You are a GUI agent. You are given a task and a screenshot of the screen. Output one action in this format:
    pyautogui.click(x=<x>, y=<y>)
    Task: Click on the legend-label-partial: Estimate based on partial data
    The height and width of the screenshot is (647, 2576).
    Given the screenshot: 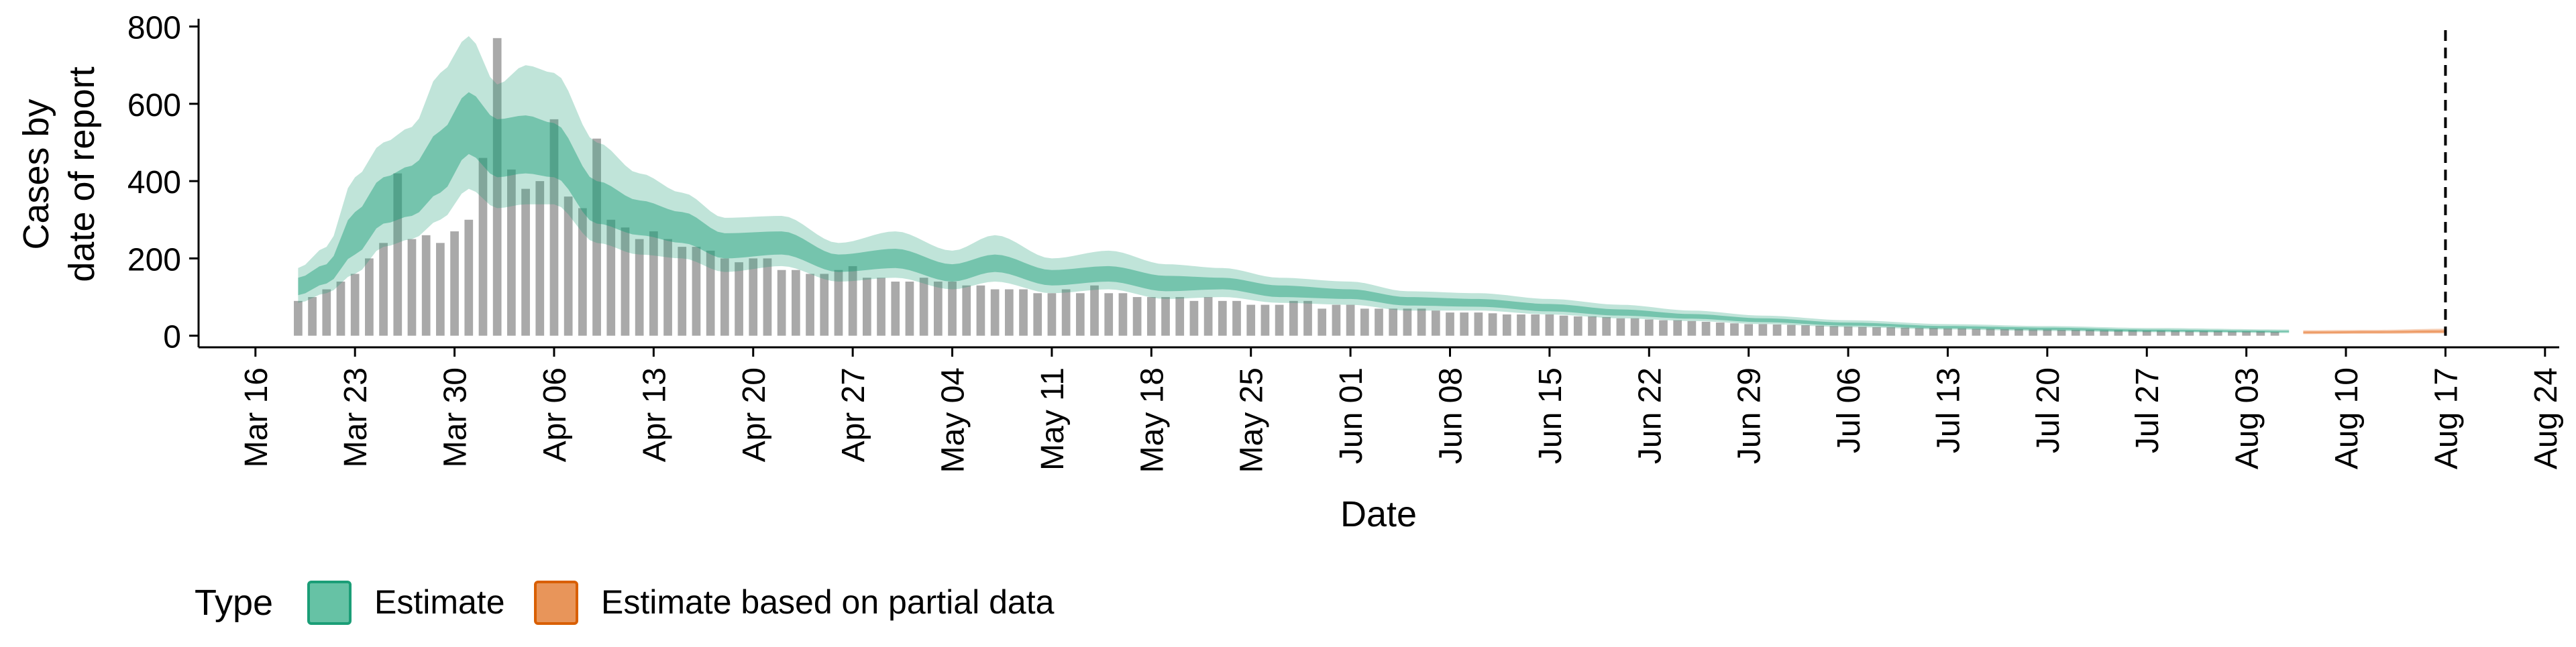 What is the action you would take?
    pyautogui.click(x=828, y=602)
    